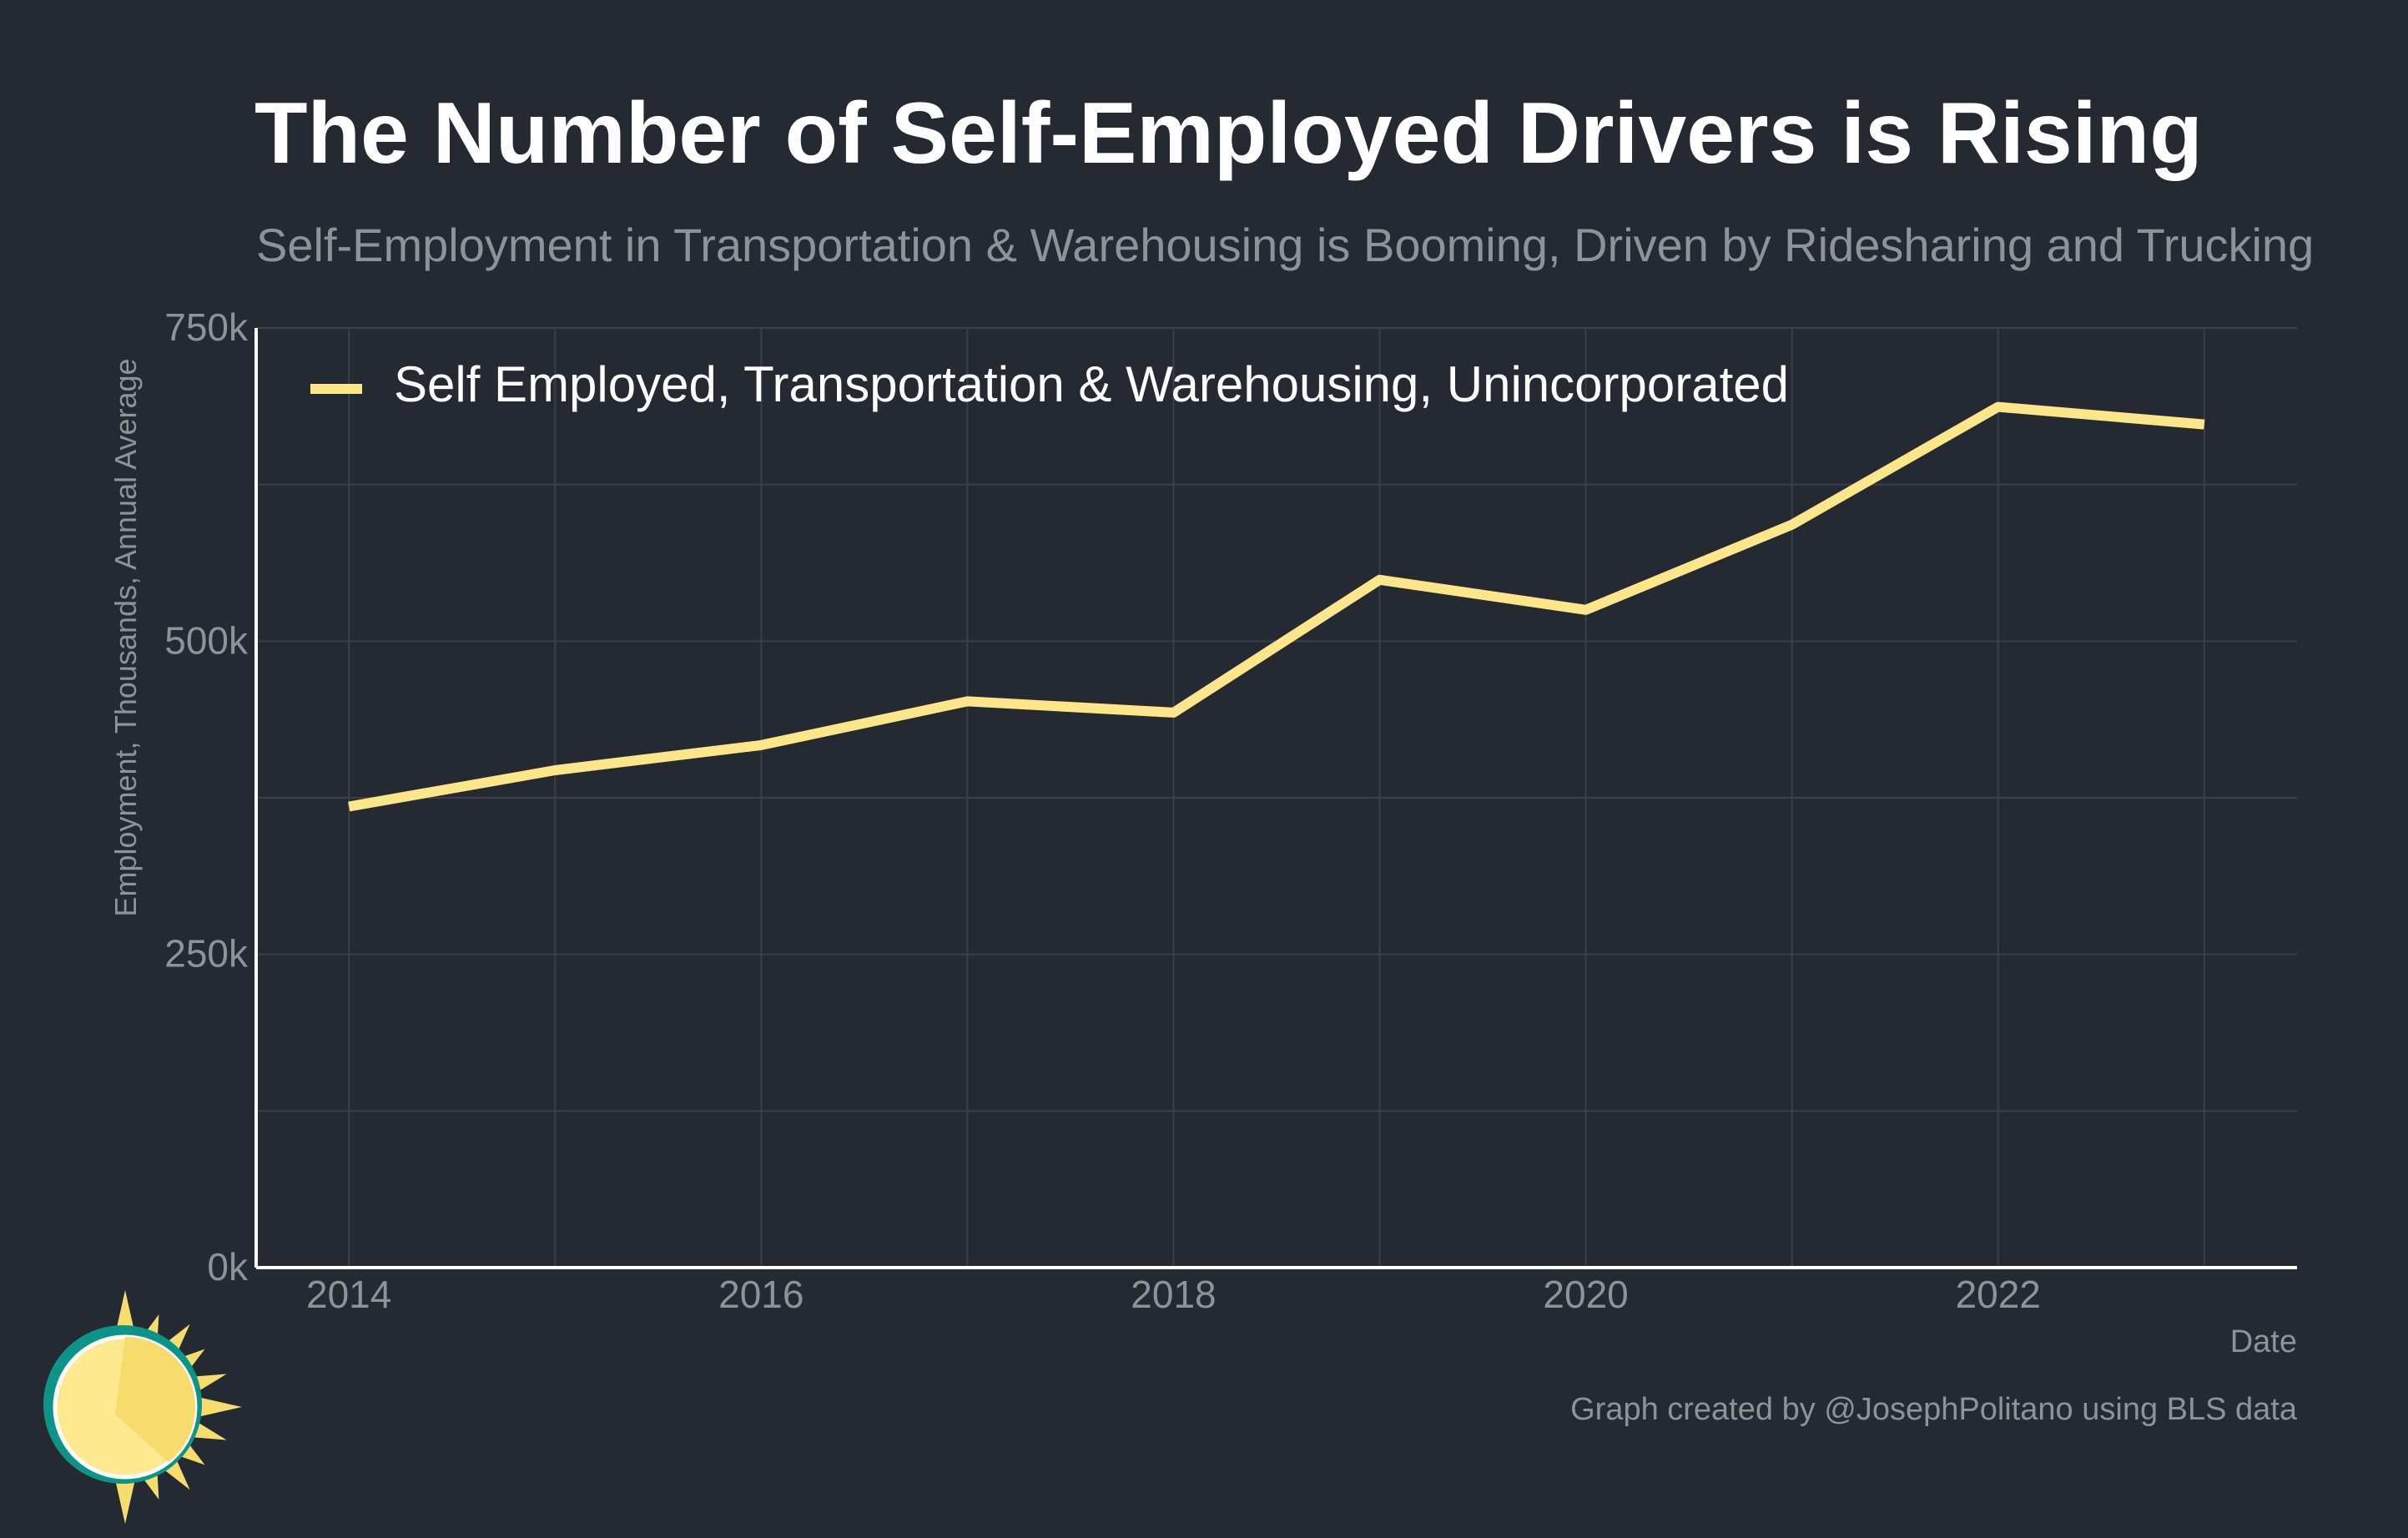  What do you see at coordinates (2263, 1341) in the screenshot?
I see `x-axis-title: Date` at bounding box center [2263, 1341].